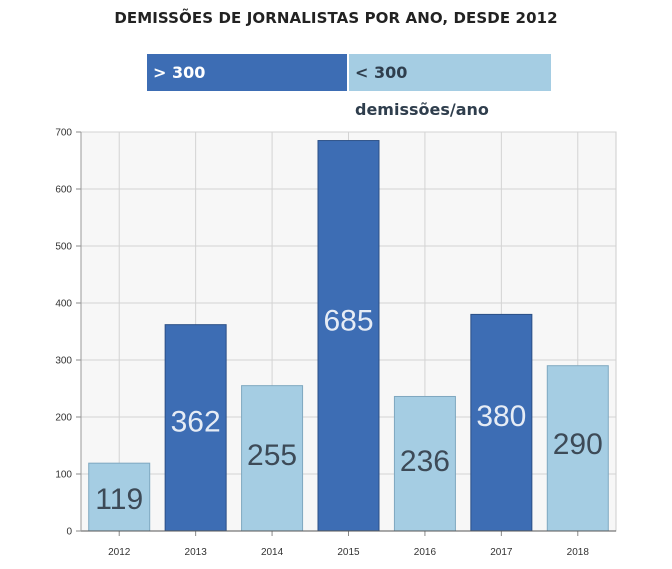 Image resolution: width=672 pixels, height=569 pixels. Describe the element at coordinates (348, 320) in the screenshot. I see `data-label: 685` at that location.